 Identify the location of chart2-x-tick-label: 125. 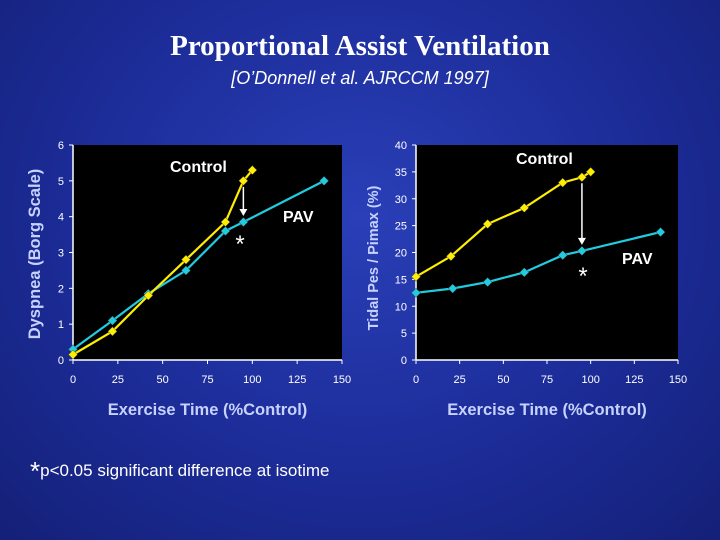
(634, 380).